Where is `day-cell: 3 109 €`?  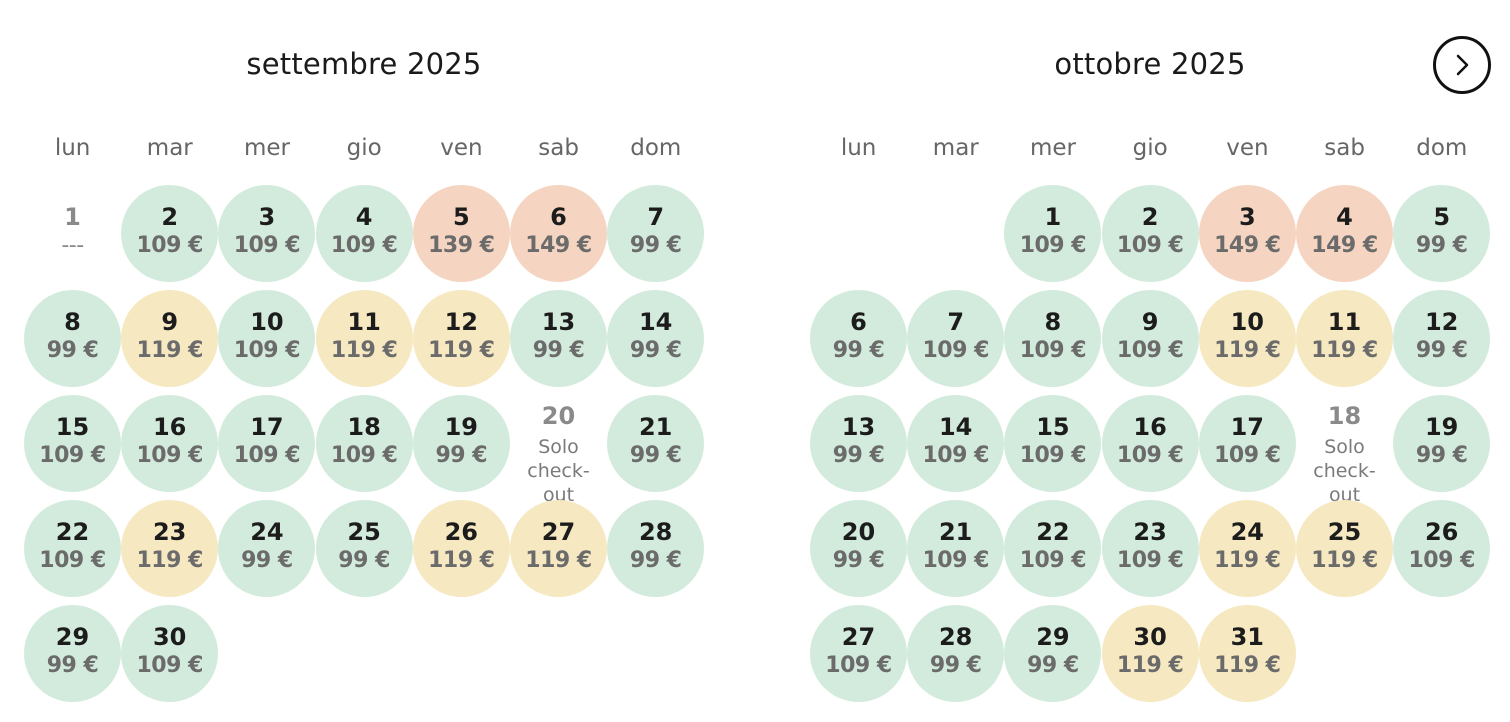 day-cell: 3 109 € is located at coordinates (267, 233).